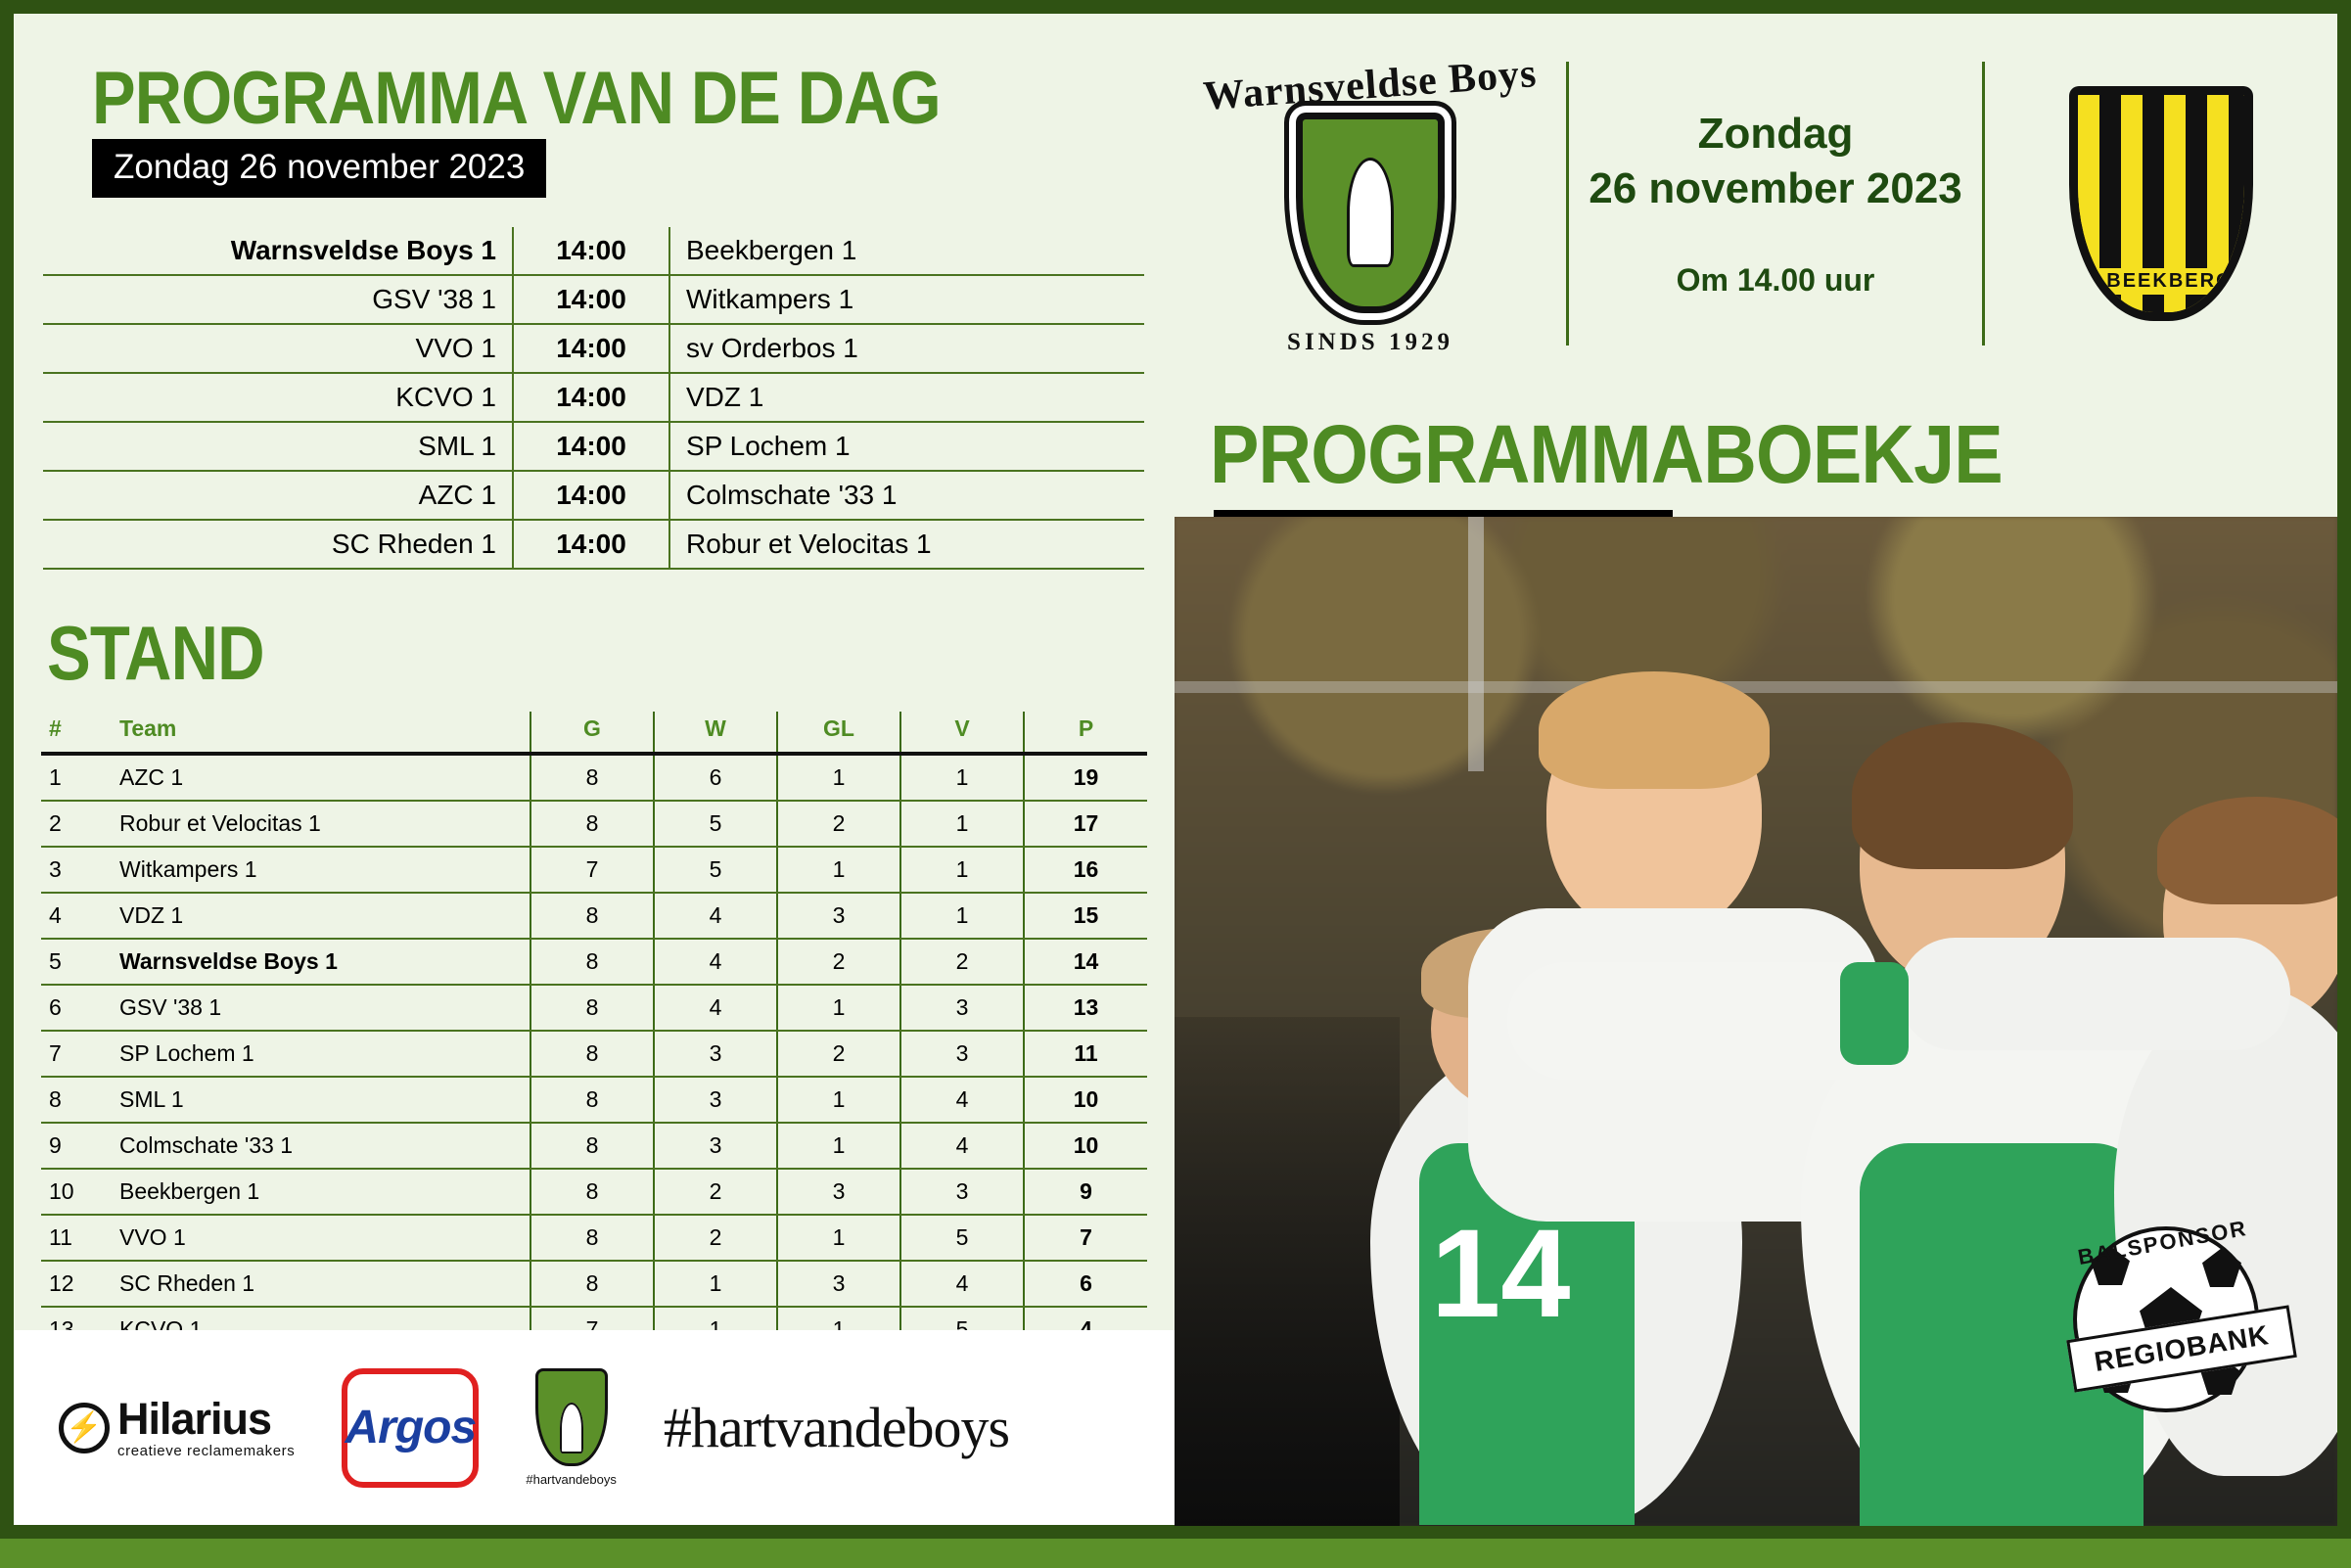 The height and width of the screenshot is (1568, 2351). What do you see at coordinates (907, 446) in the screenshot?
I see `schedule-away-team: SP Lochem 1` at bounding box center [907, 446].